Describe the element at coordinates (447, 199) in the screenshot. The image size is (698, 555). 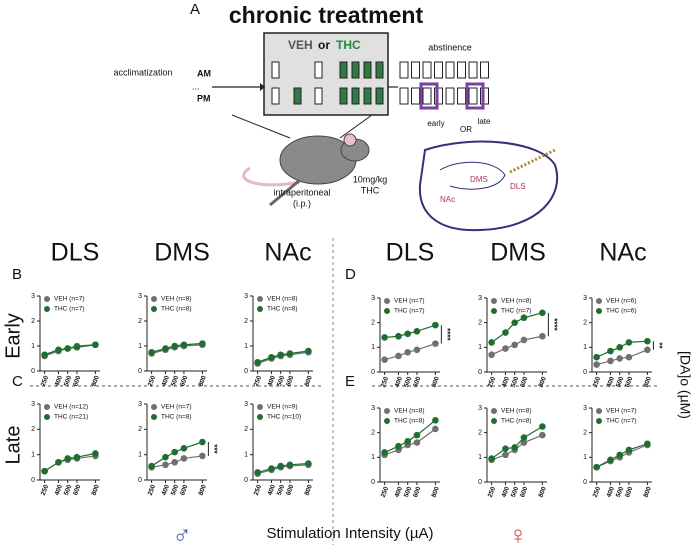
I see `brain-label: NAc` at that location.